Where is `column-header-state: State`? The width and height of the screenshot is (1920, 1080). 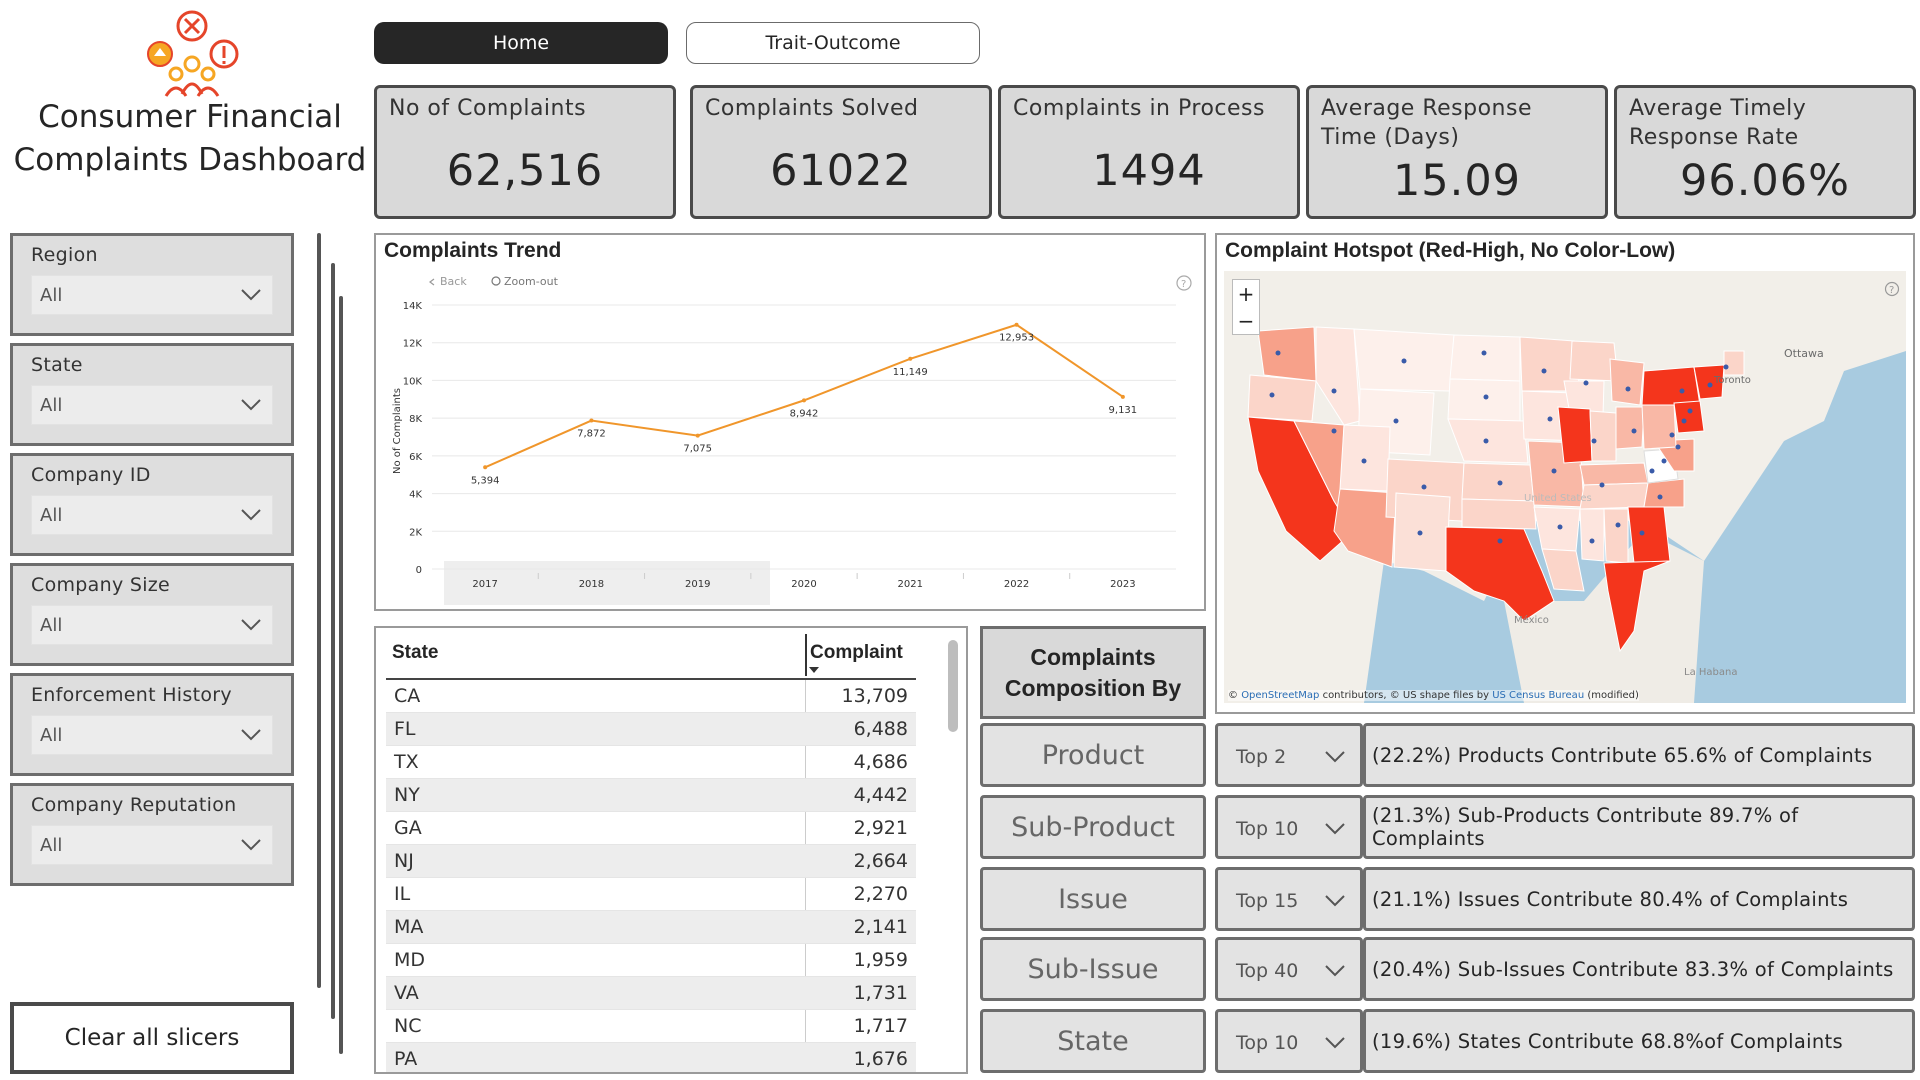
column-header-state: State is located at coordinates (415, 652).